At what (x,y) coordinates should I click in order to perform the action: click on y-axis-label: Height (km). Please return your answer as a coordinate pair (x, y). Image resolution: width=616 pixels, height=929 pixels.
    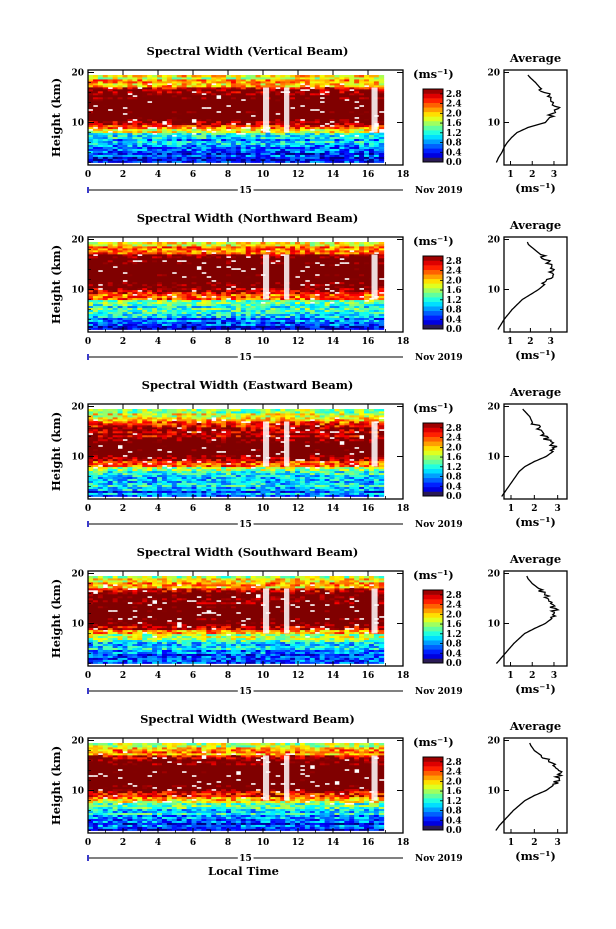
    Looking at the image, I should click on (56, 117).